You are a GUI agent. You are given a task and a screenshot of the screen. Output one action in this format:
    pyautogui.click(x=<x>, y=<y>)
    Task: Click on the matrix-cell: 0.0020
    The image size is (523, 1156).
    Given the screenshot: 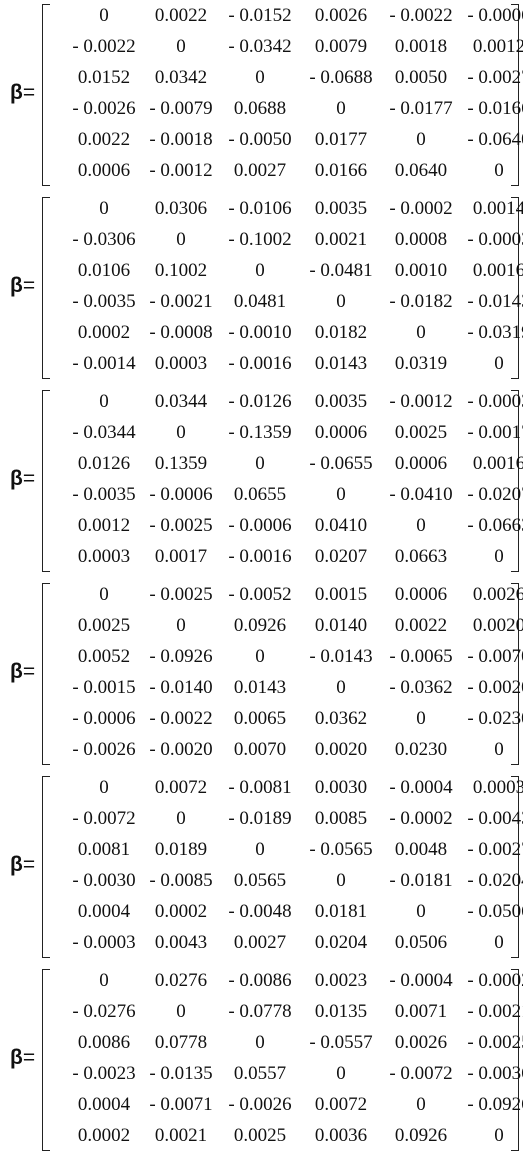 What is the action you would take?
    pyautogui.click(x=497, y=625)
    